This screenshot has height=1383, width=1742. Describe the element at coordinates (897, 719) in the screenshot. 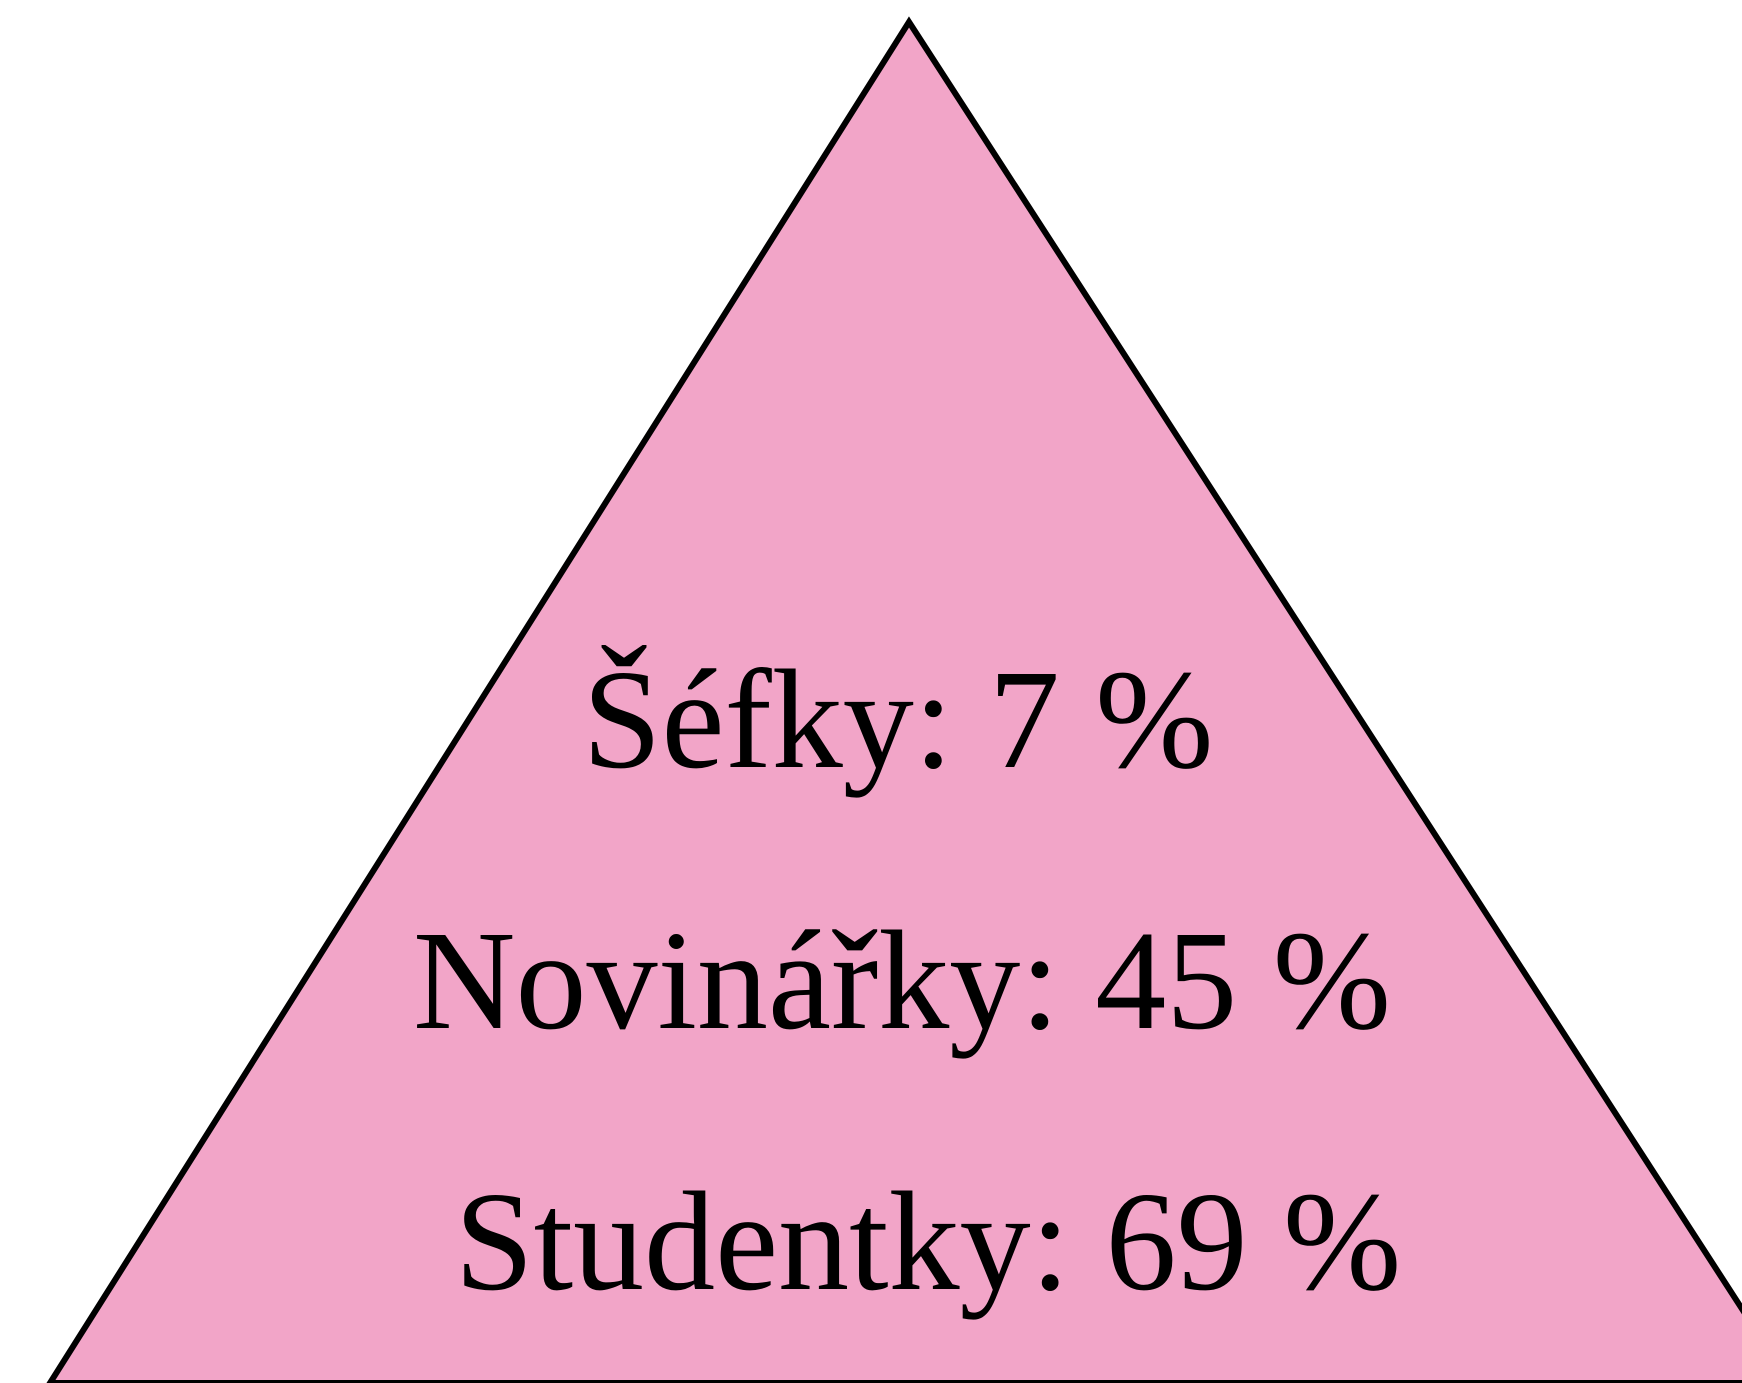

I see `level-label: Šéfky: 7 %` at that location.